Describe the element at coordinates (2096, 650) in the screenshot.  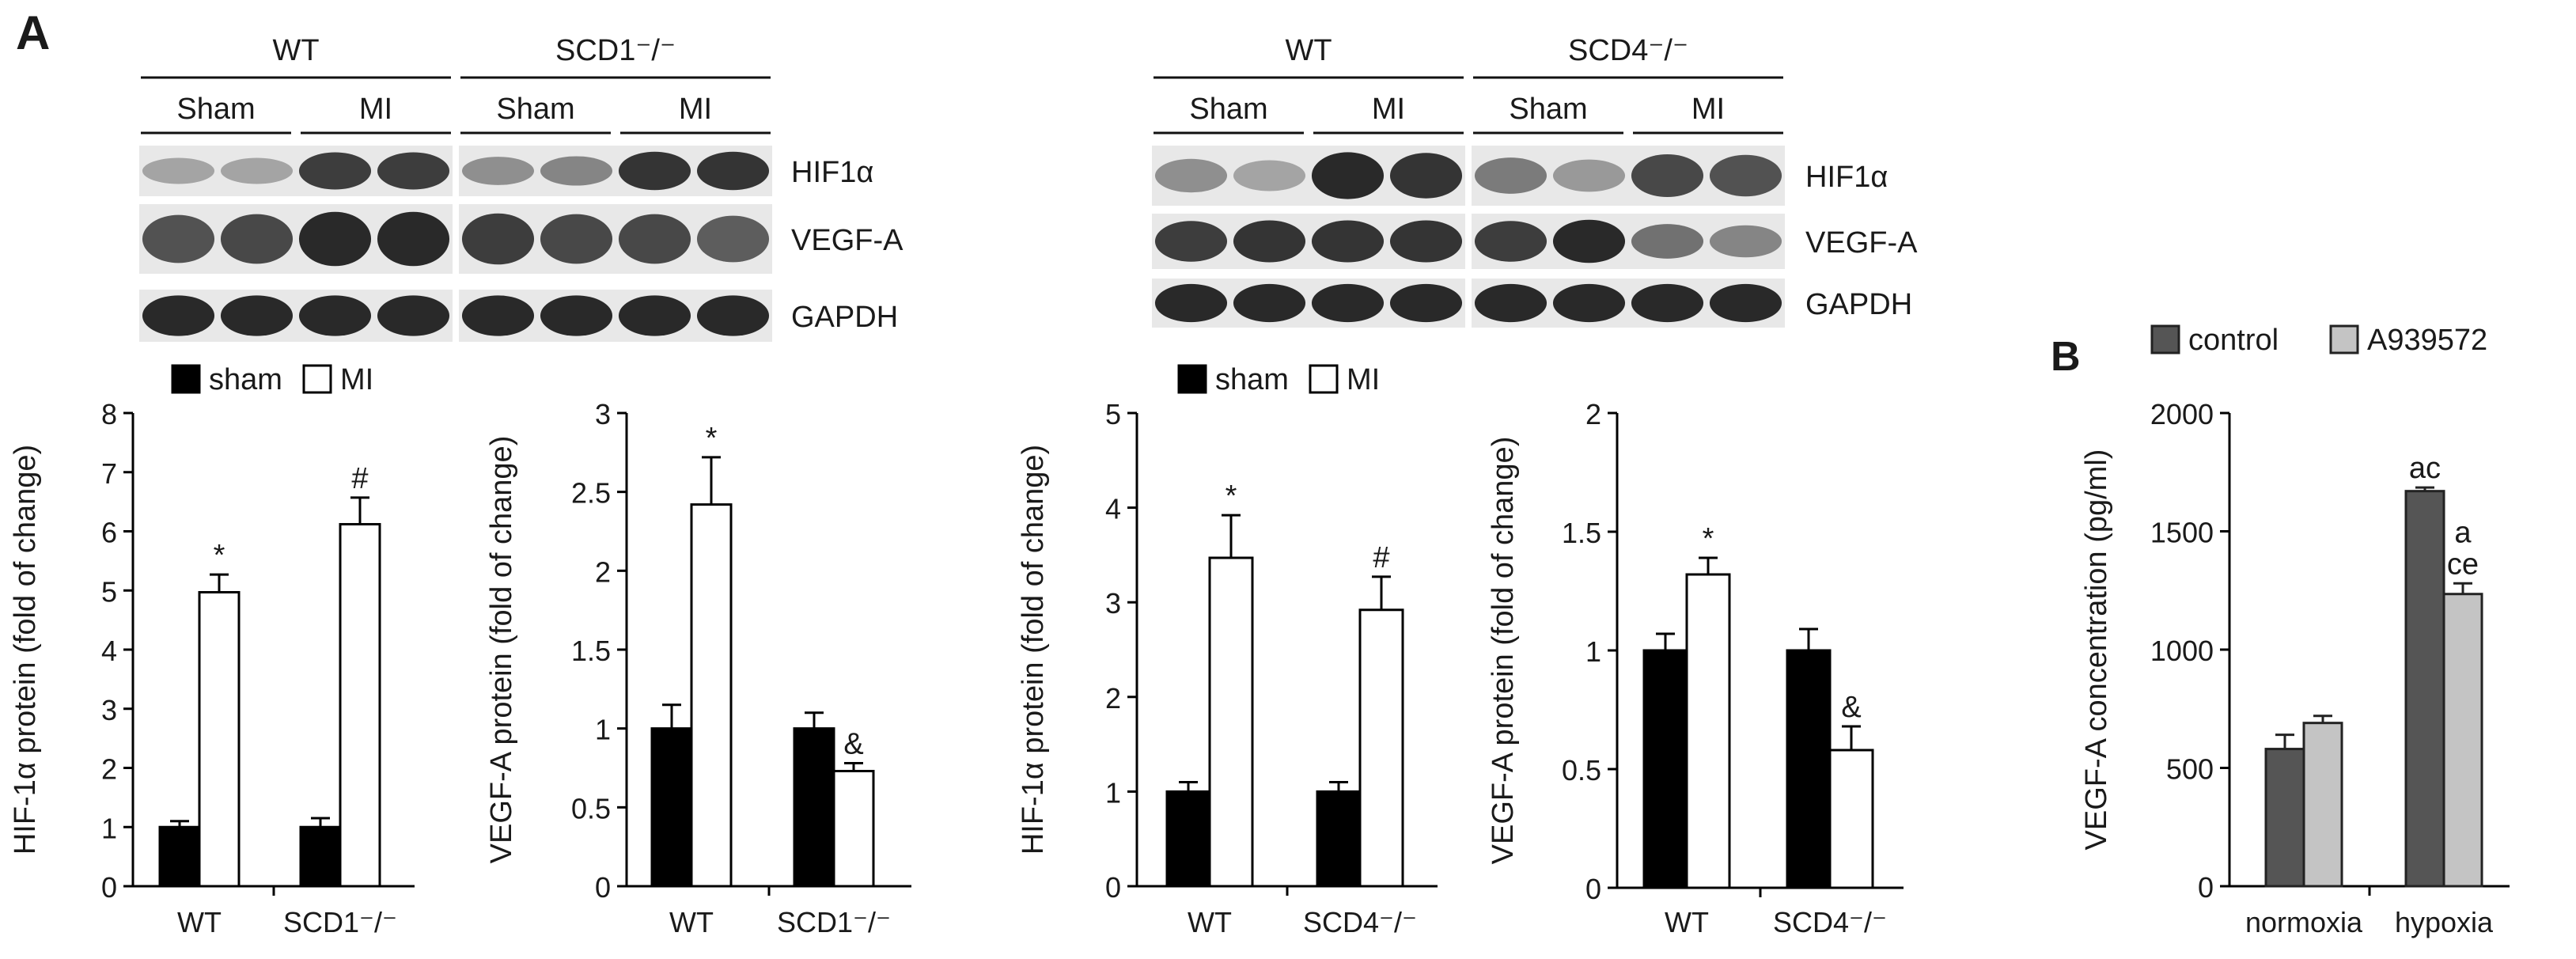
I see `y-axis-label: VEGF-A concentration (pg/ml)` at that location.